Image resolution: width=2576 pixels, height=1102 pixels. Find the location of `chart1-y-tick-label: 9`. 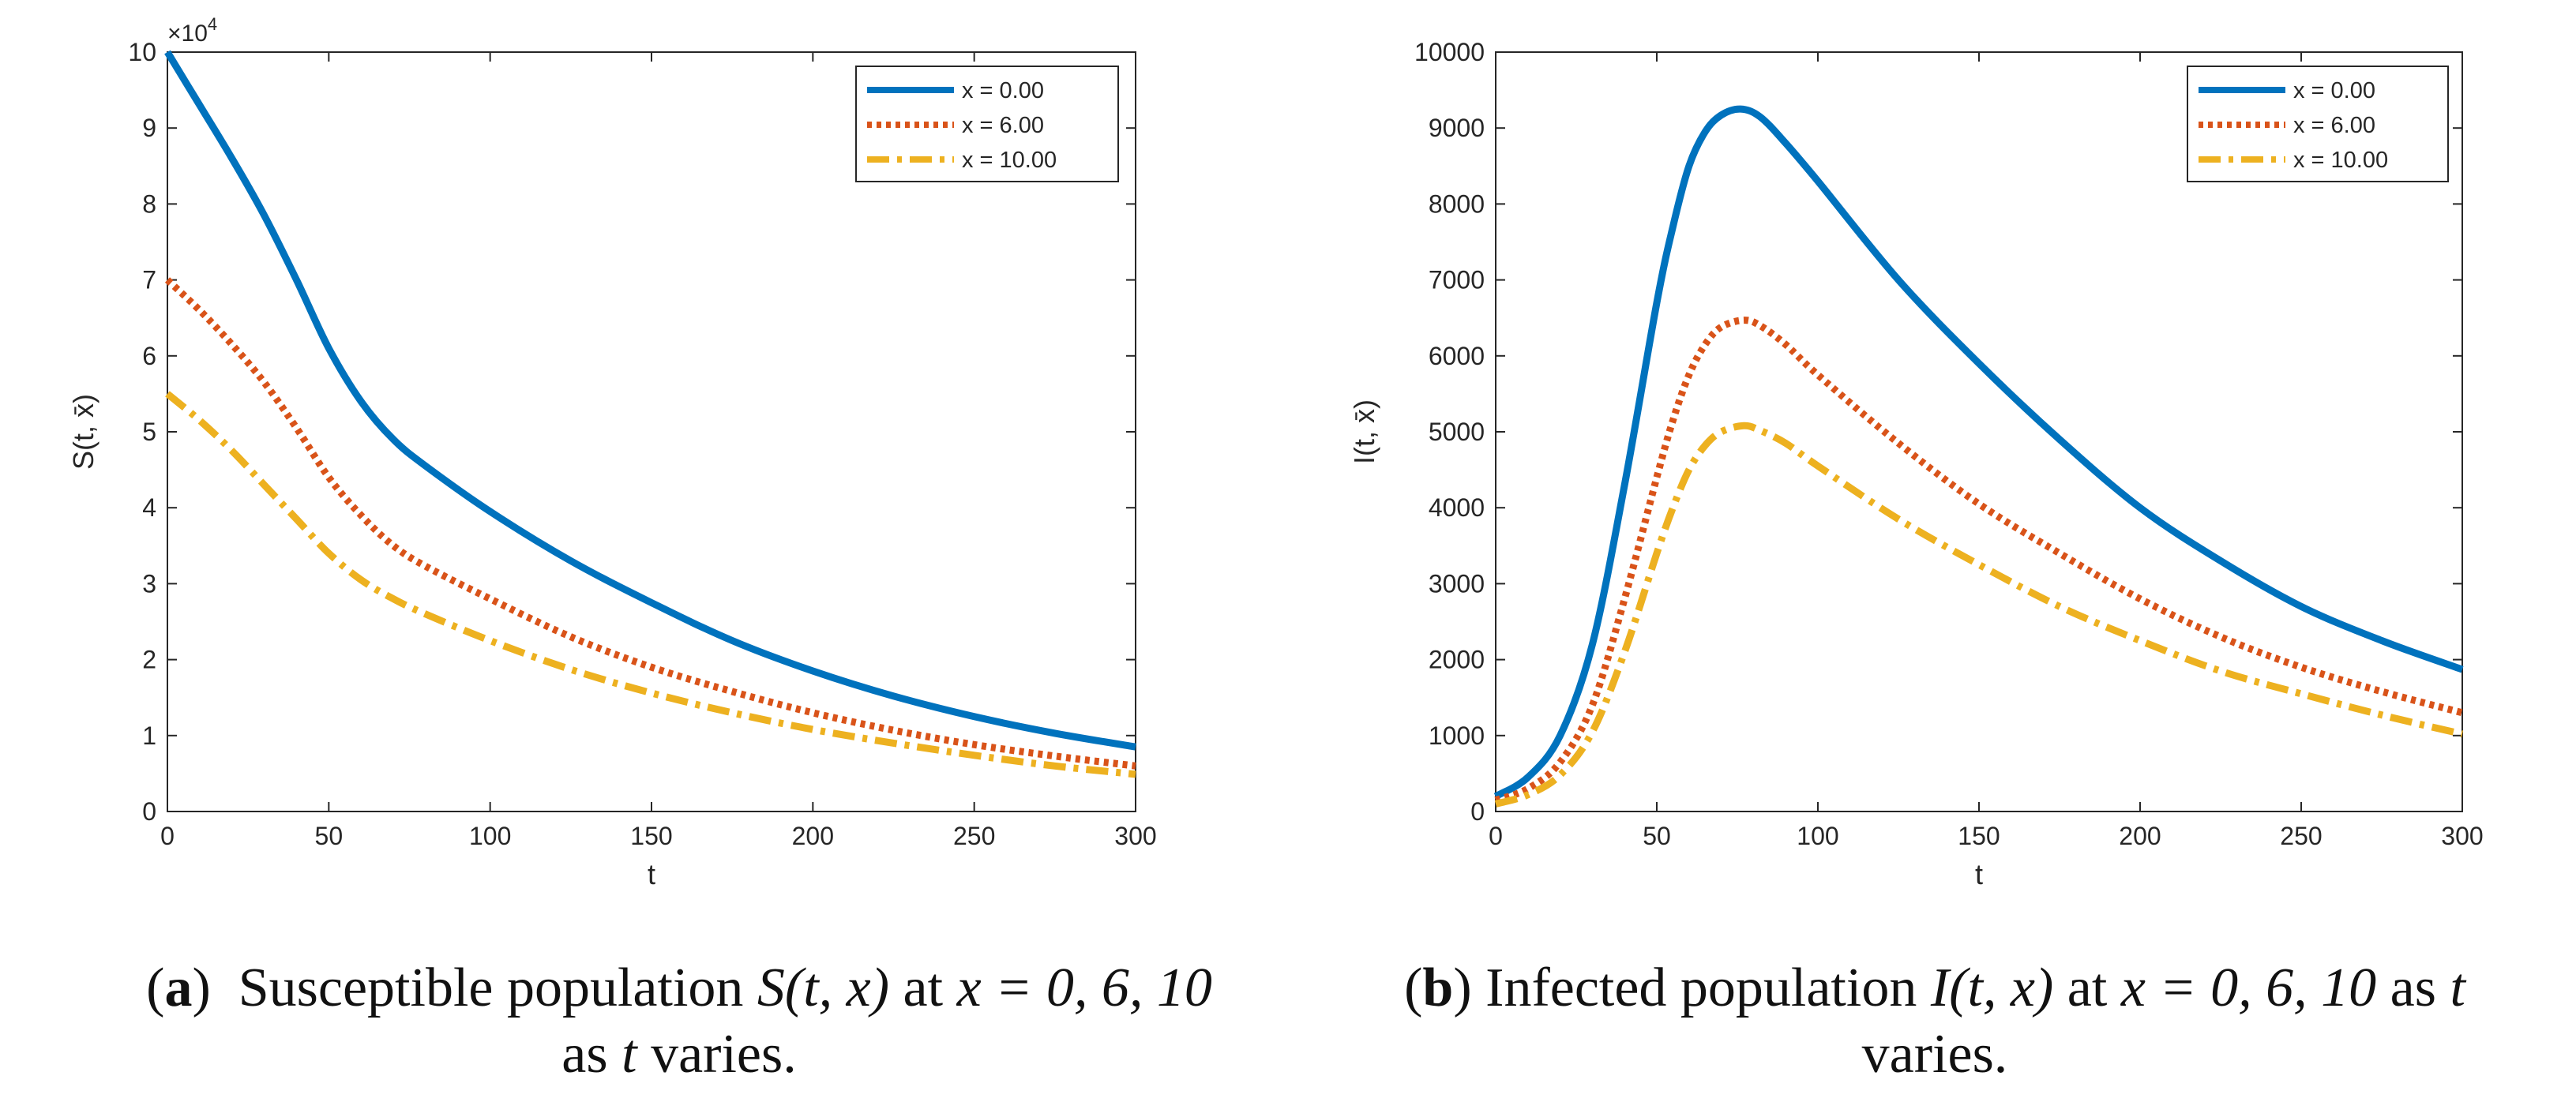

chart1-y-tick-label: 9 is located at coordinates (149, 128).